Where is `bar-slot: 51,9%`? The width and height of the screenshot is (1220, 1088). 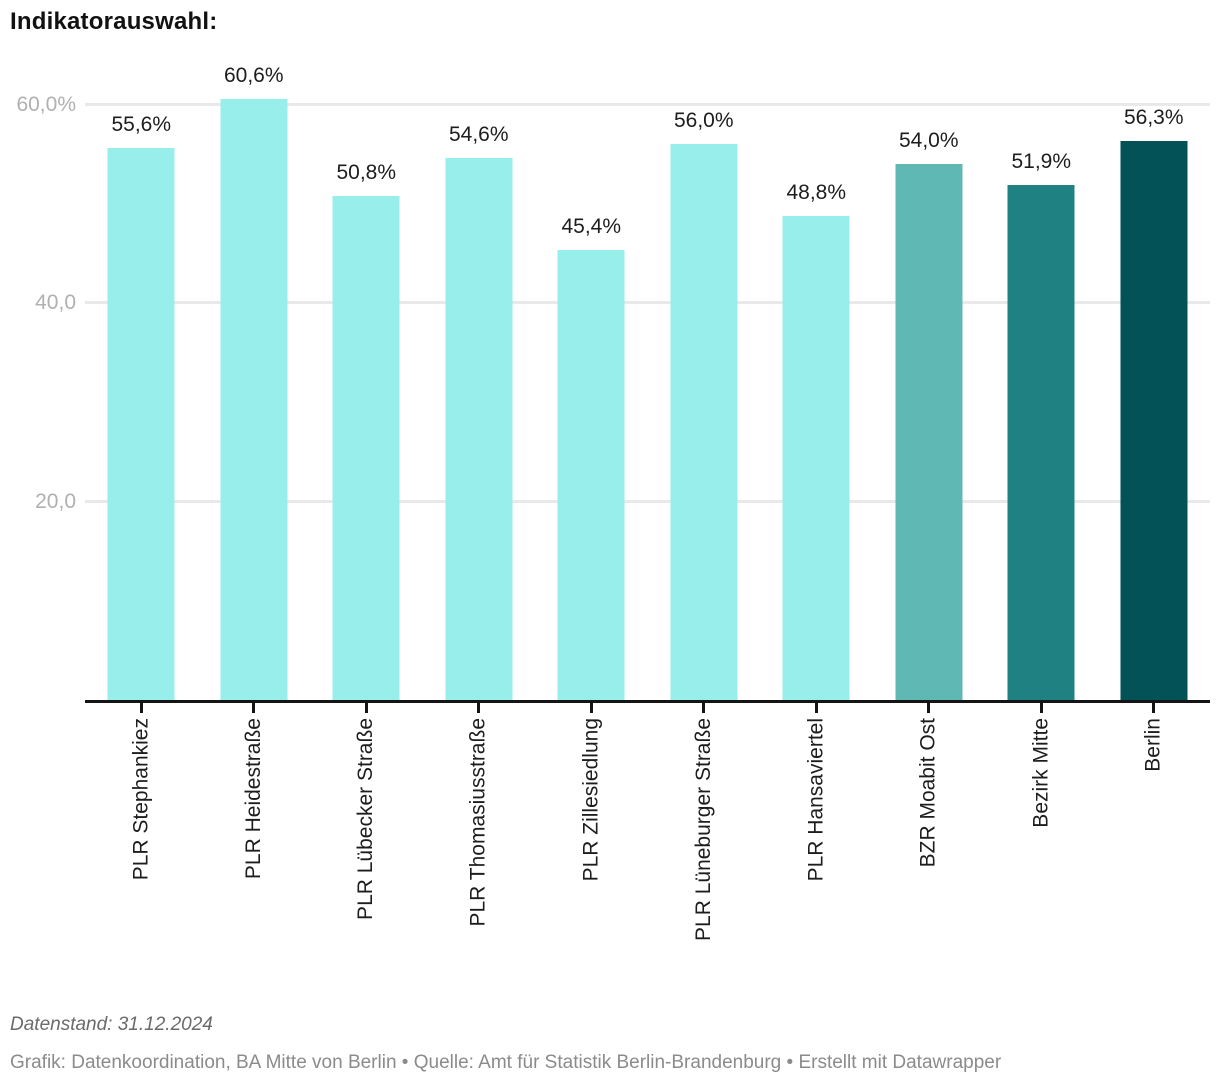 bar-slot: 51,9% is located at coordinates (1041, 384).